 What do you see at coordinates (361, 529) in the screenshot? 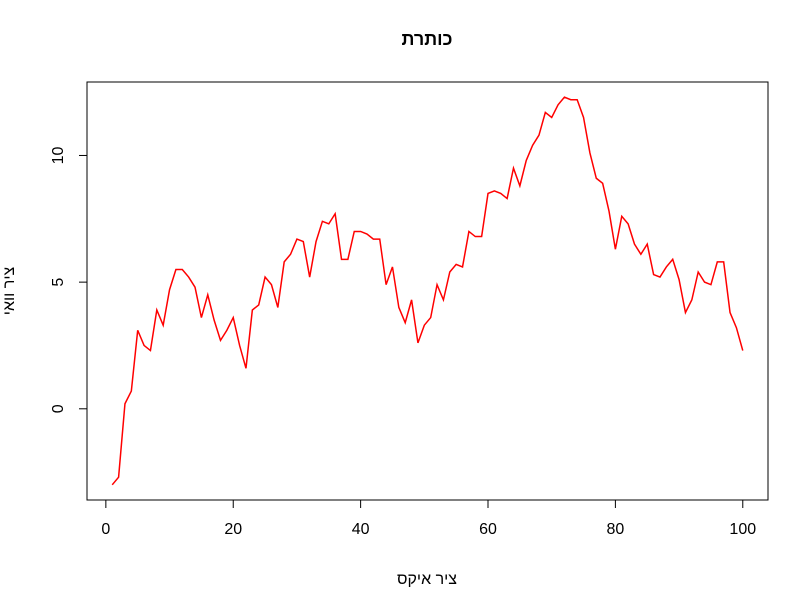
I see `x-tick-label: 40` at bounding box center [361, 529].